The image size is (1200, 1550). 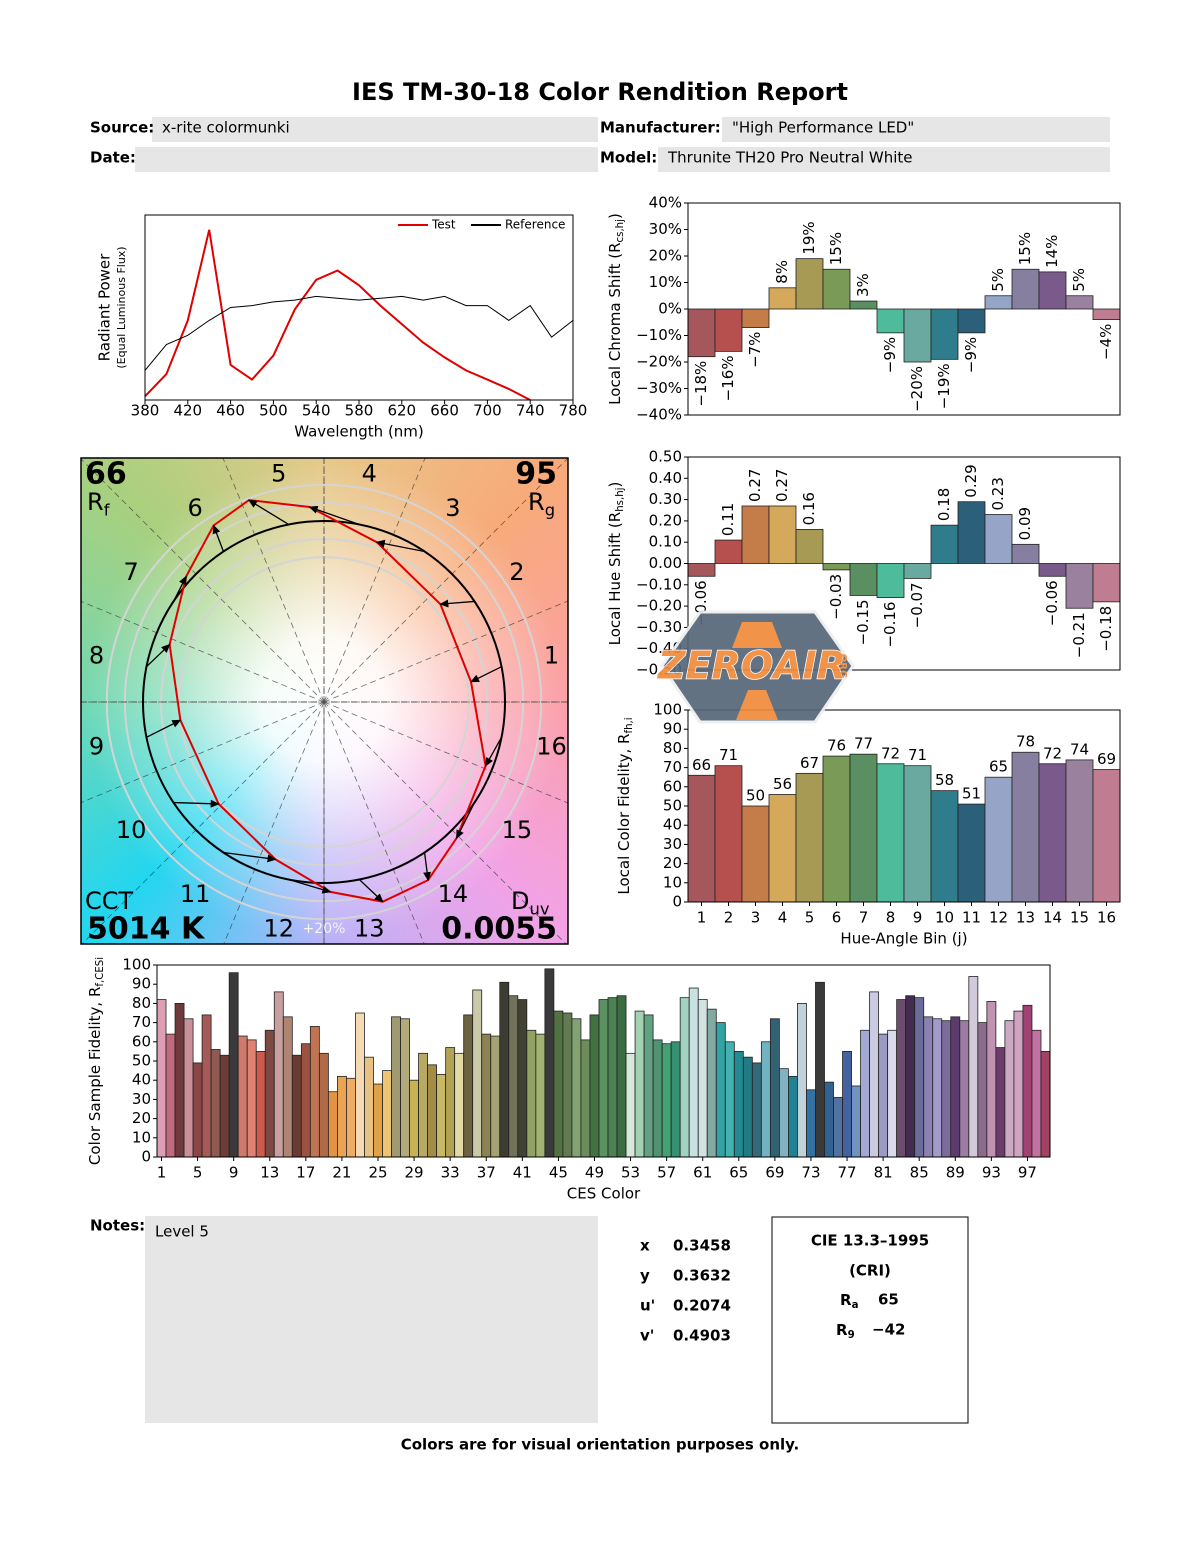 I want to click on y-tick-label: 0%, so click(x=670, y=309).